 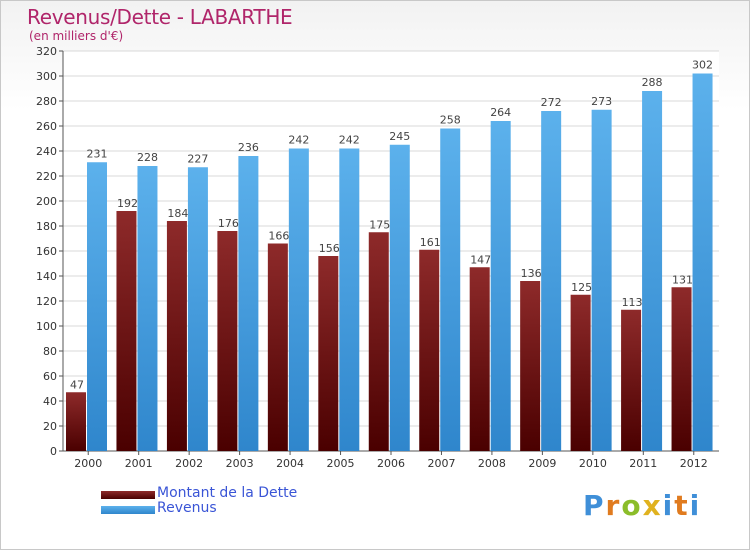 I want to click on data-label-debt: 166, so click(x=278, y=236).